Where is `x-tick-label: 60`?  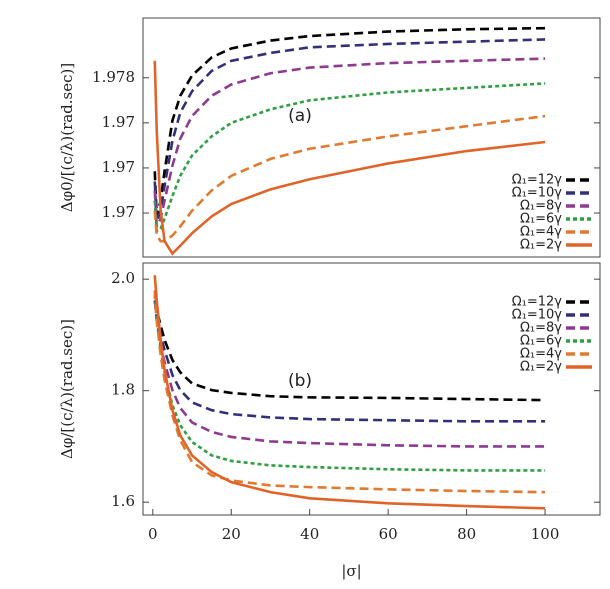
x-tick-label: 60 is located at coordinates (388, 534).